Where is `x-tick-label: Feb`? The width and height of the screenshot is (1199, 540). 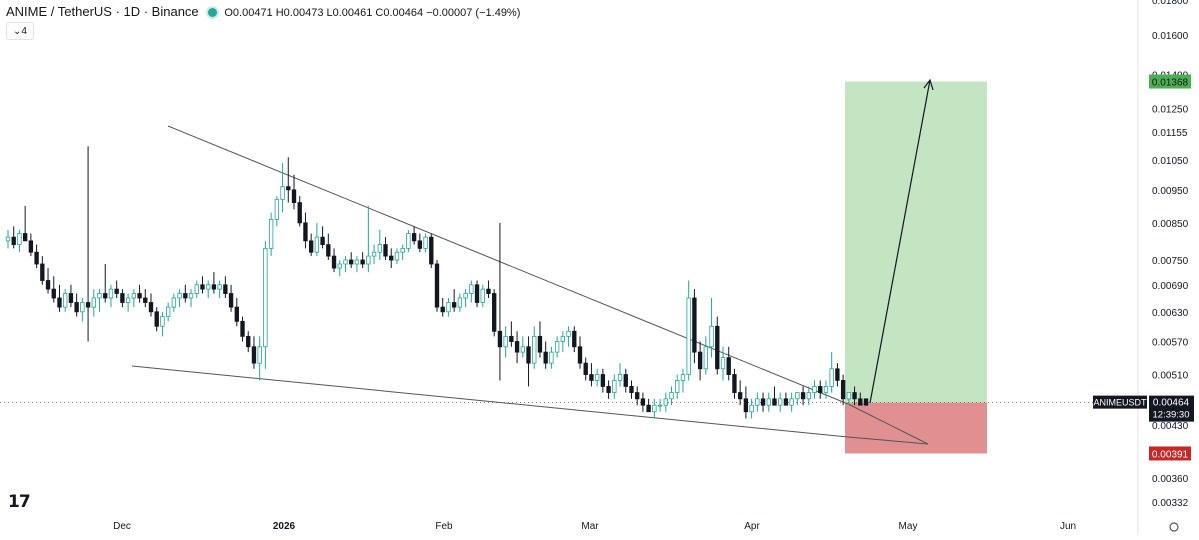
x-tick-label: Feb is located at coordinates (444, 526).